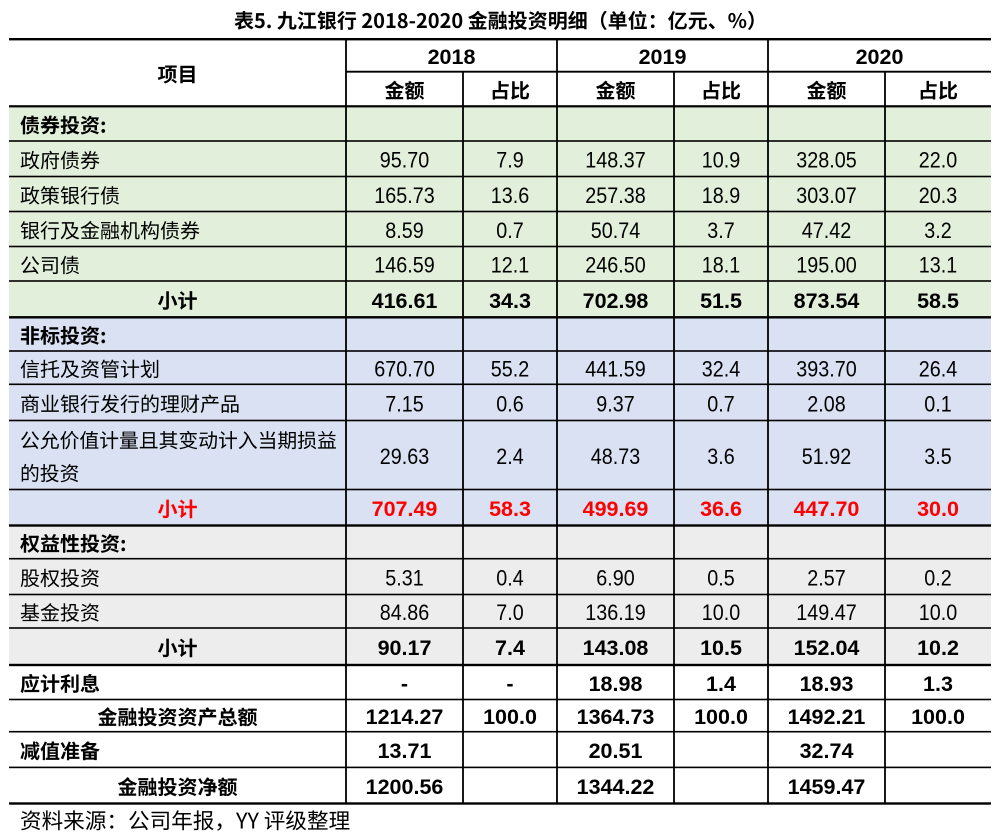  What do you see at coordinates (510, 648) in the screenshot?
I see `svg-text: 7.4` at bounding box center [510, 648].